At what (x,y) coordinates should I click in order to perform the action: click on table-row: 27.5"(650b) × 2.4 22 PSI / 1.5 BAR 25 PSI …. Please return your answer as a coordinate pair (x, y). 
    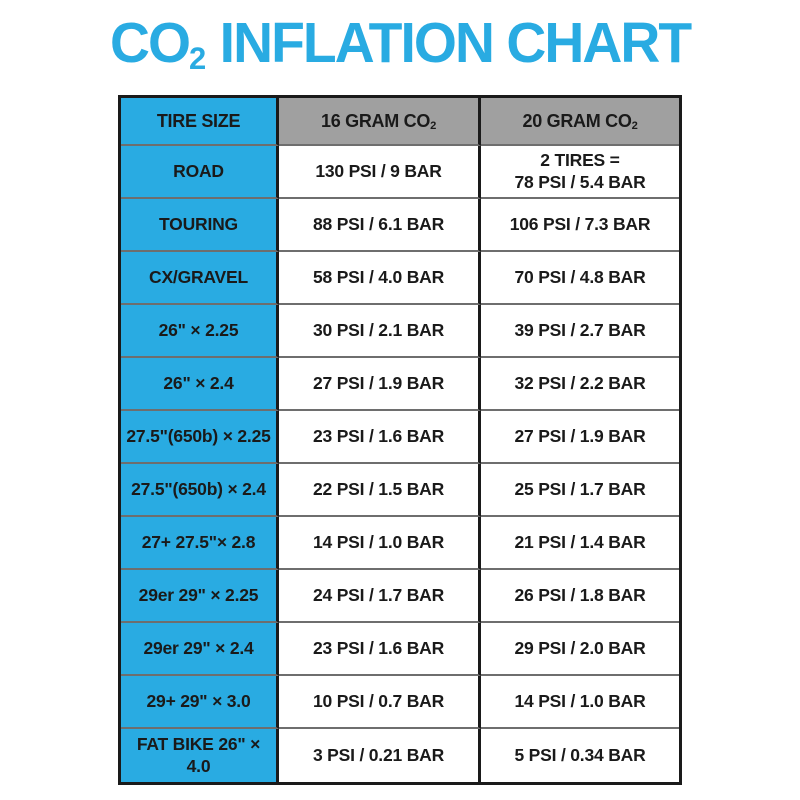
    Looking at the image, I should click on (400, 490).